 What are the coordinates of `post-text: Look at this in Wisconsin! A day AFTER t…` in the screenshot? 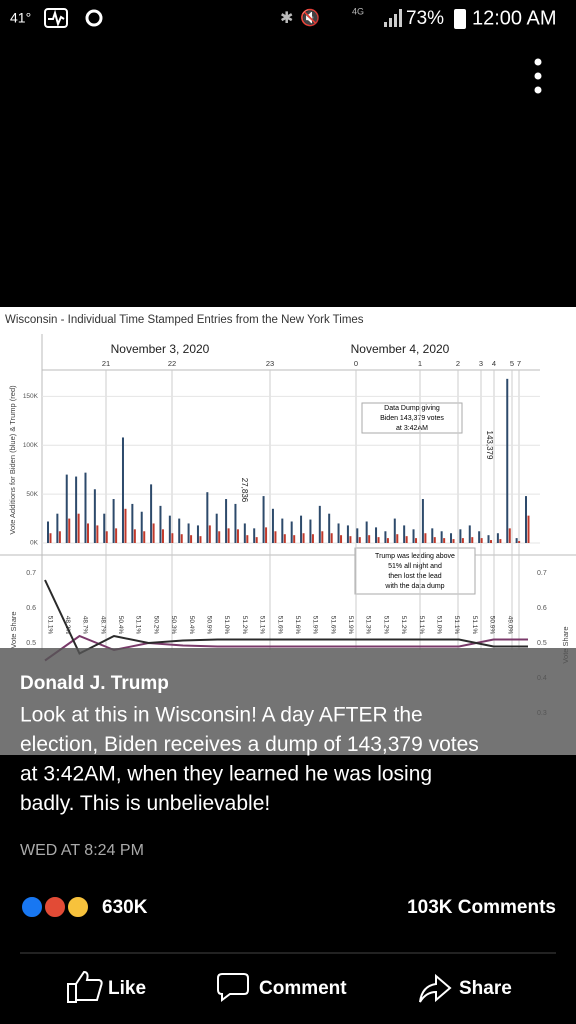 It's located at (249, 760).